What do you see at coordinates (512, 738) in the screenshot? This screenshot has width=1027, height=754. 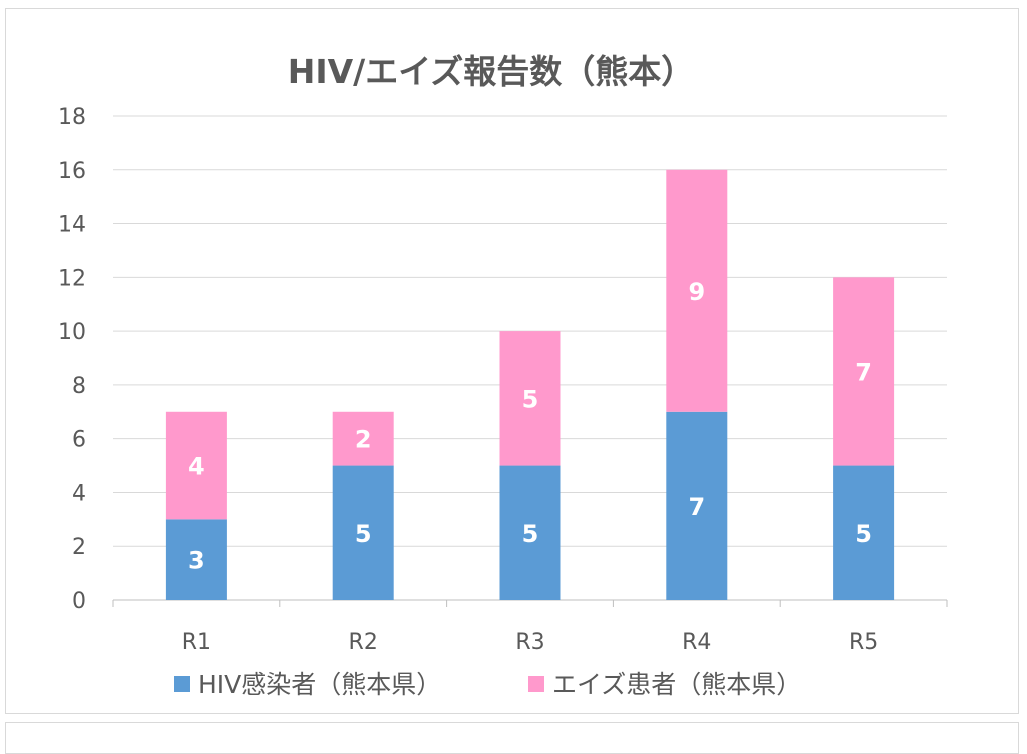 I see `next-panel-frame` at bounding box center [512, 738].